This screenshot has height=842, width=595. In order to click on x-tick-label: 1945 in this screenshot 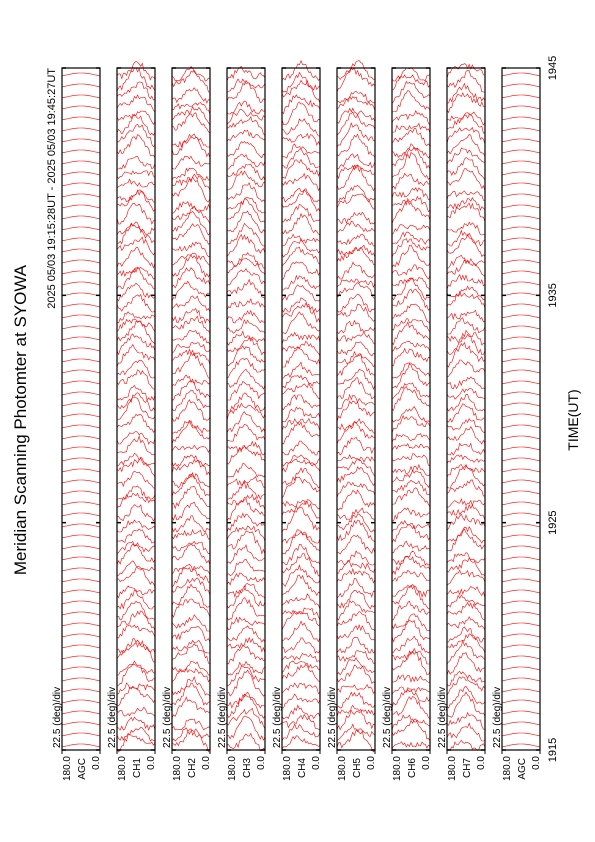, I will do `click(553, 68)`.